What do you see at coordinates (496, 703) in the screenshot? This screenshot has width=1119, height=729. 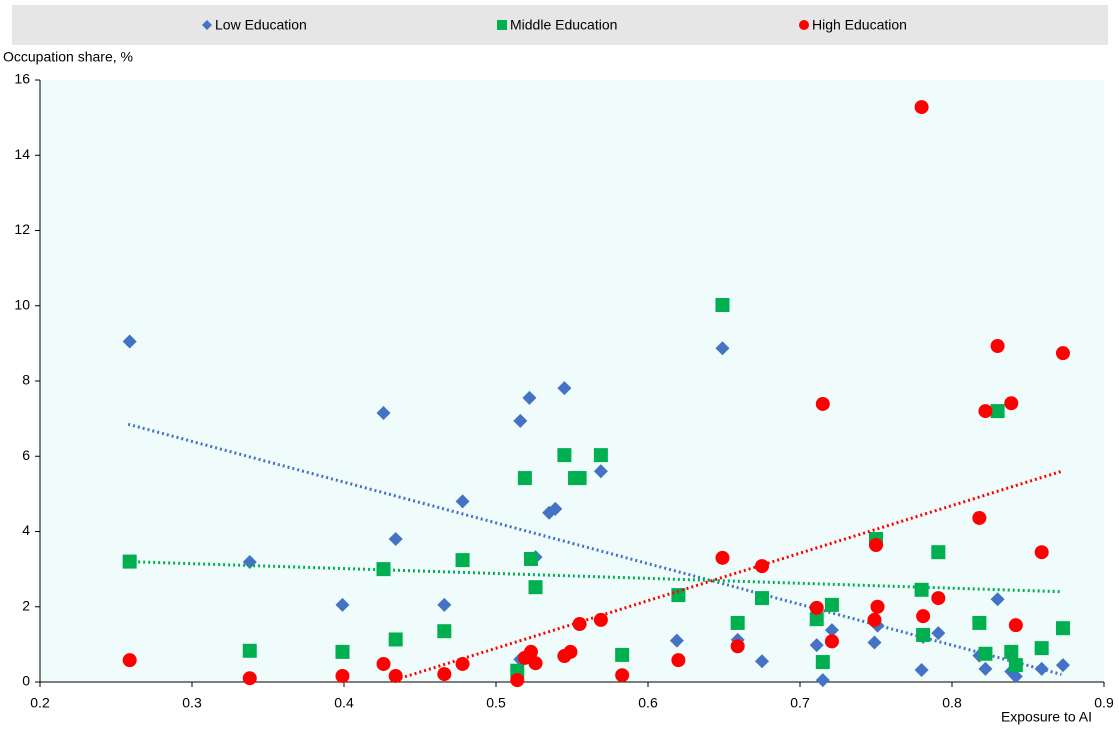 I see `x-tick-label: 0.5` at bounding box center [496, 703].